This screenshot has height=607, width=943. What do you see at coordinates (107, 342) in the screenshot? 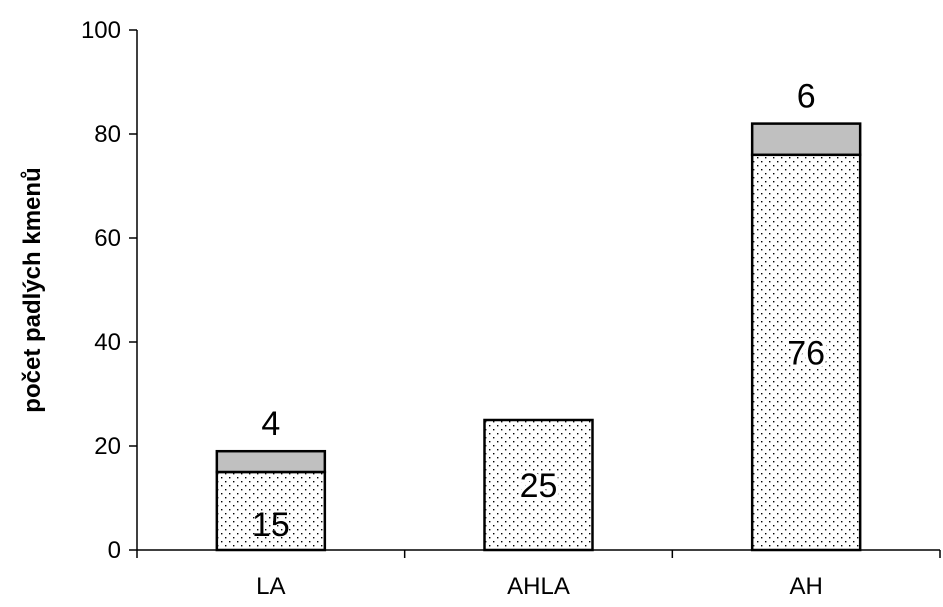
I see `y-tick-label-40: 40` at bounding box center [107, 342].